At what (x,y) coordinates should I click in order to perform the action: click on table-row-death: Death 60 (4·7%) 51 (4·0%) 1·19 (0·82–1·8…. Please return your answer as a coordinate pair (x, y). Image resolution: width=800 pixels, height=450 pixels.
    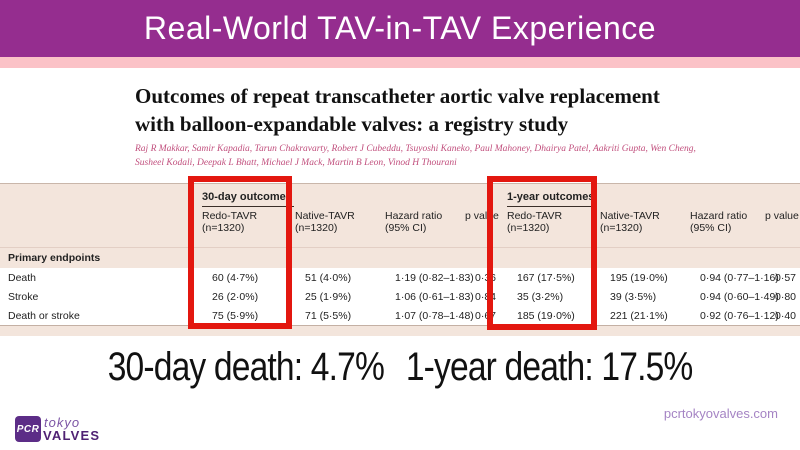
    Looking at the image, I should click on (400, 277).